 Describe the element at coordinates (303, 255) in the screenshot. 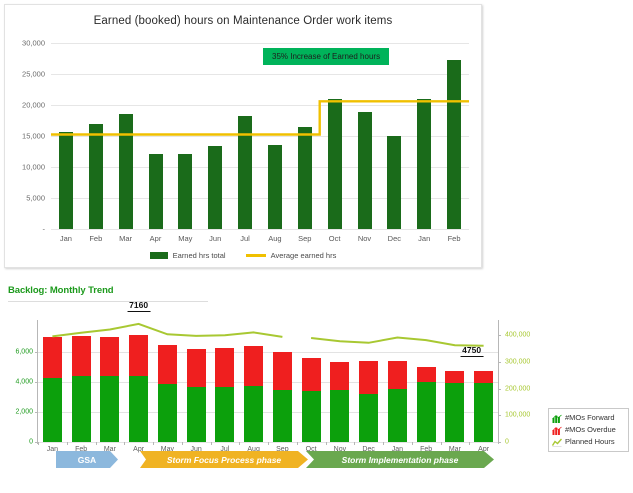

I see `legend-label: Average earned hrs` at that location.